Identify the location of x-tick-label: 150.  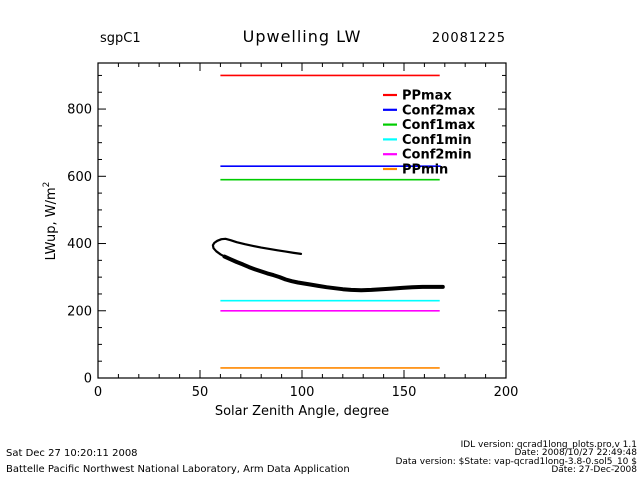
(404, 392).